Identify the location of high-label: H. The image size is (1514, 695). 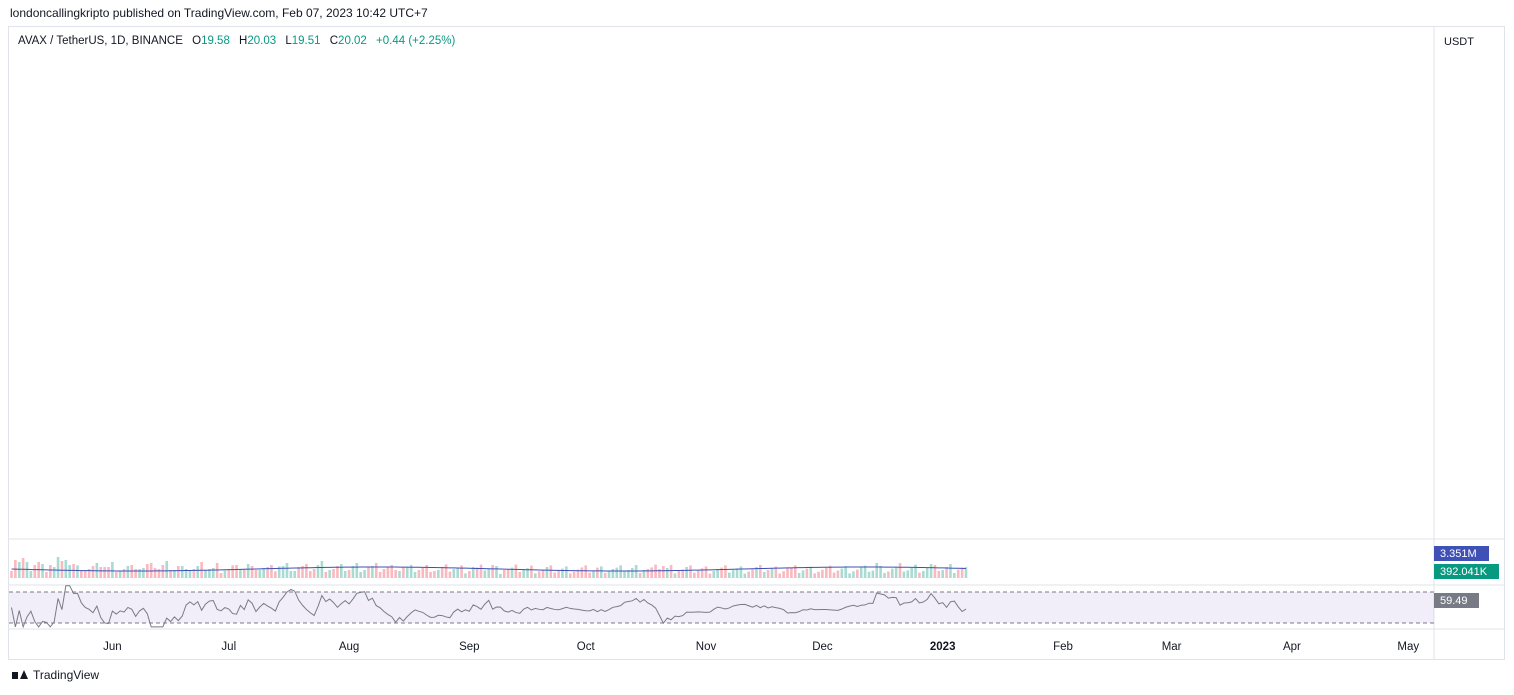
(243, 41).